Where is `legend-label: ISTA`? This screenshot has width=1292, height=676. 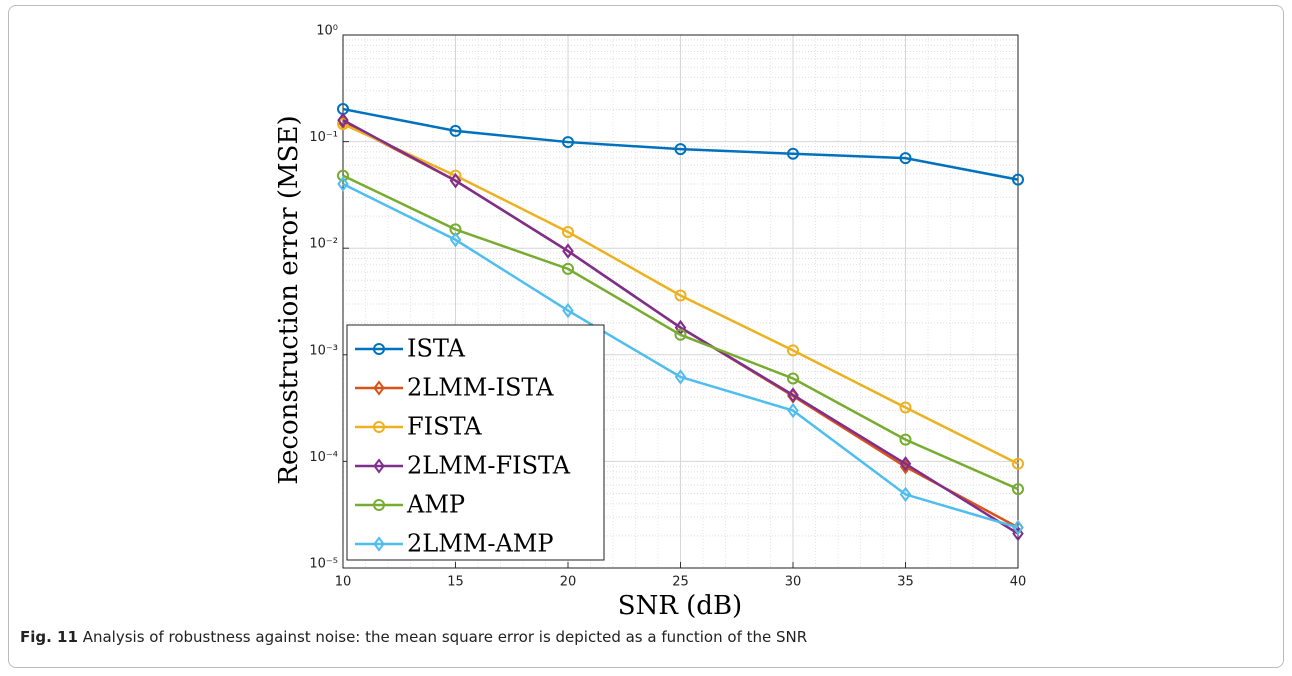 legend-label: ISTA is located at coordinates (436, 349).